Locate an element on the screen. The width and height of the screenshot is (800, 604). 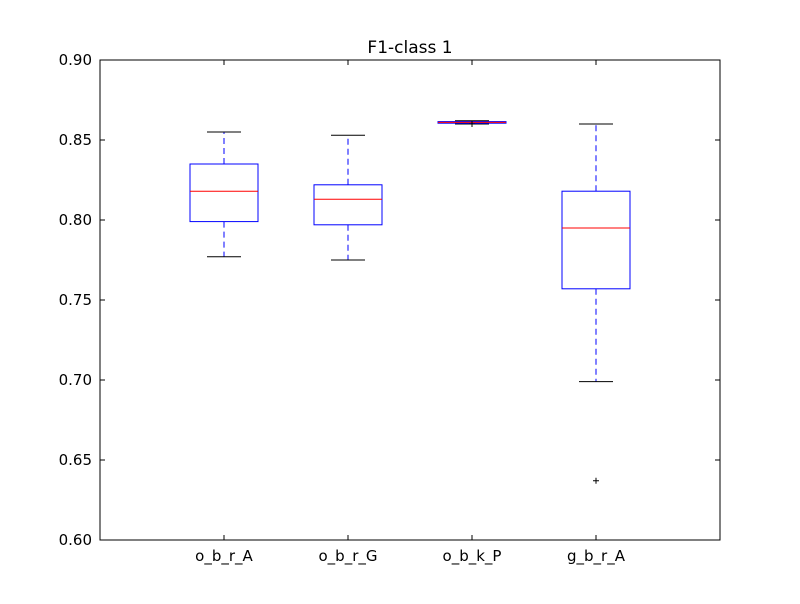
y-tick-label: 0.65 is located at coordinates (75, 460).